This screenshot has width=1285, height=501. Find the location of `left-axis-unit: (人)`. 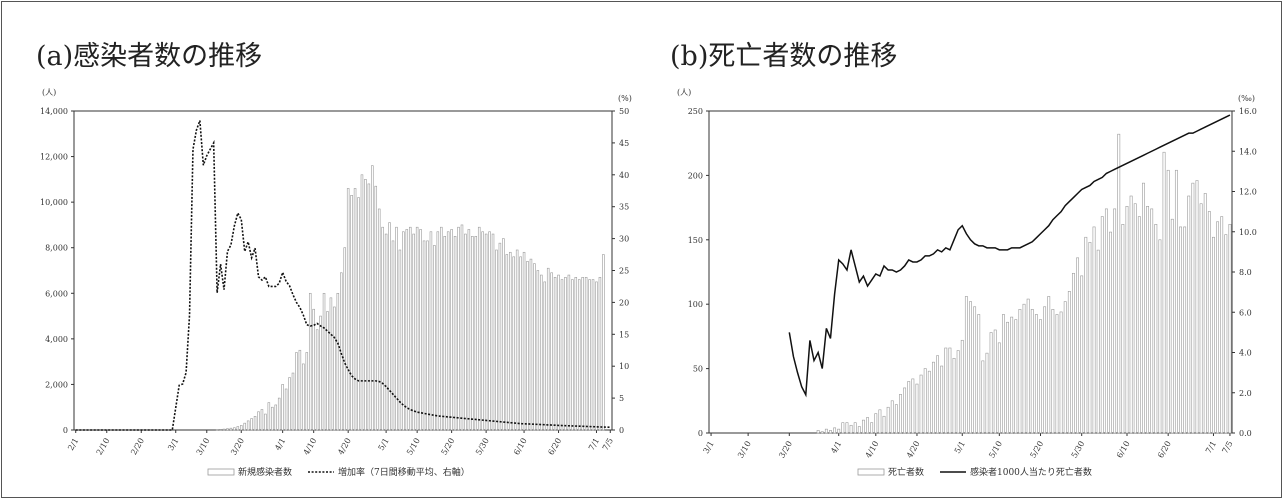

left-axis-unit: (人) is located at coordinates (49, 92).